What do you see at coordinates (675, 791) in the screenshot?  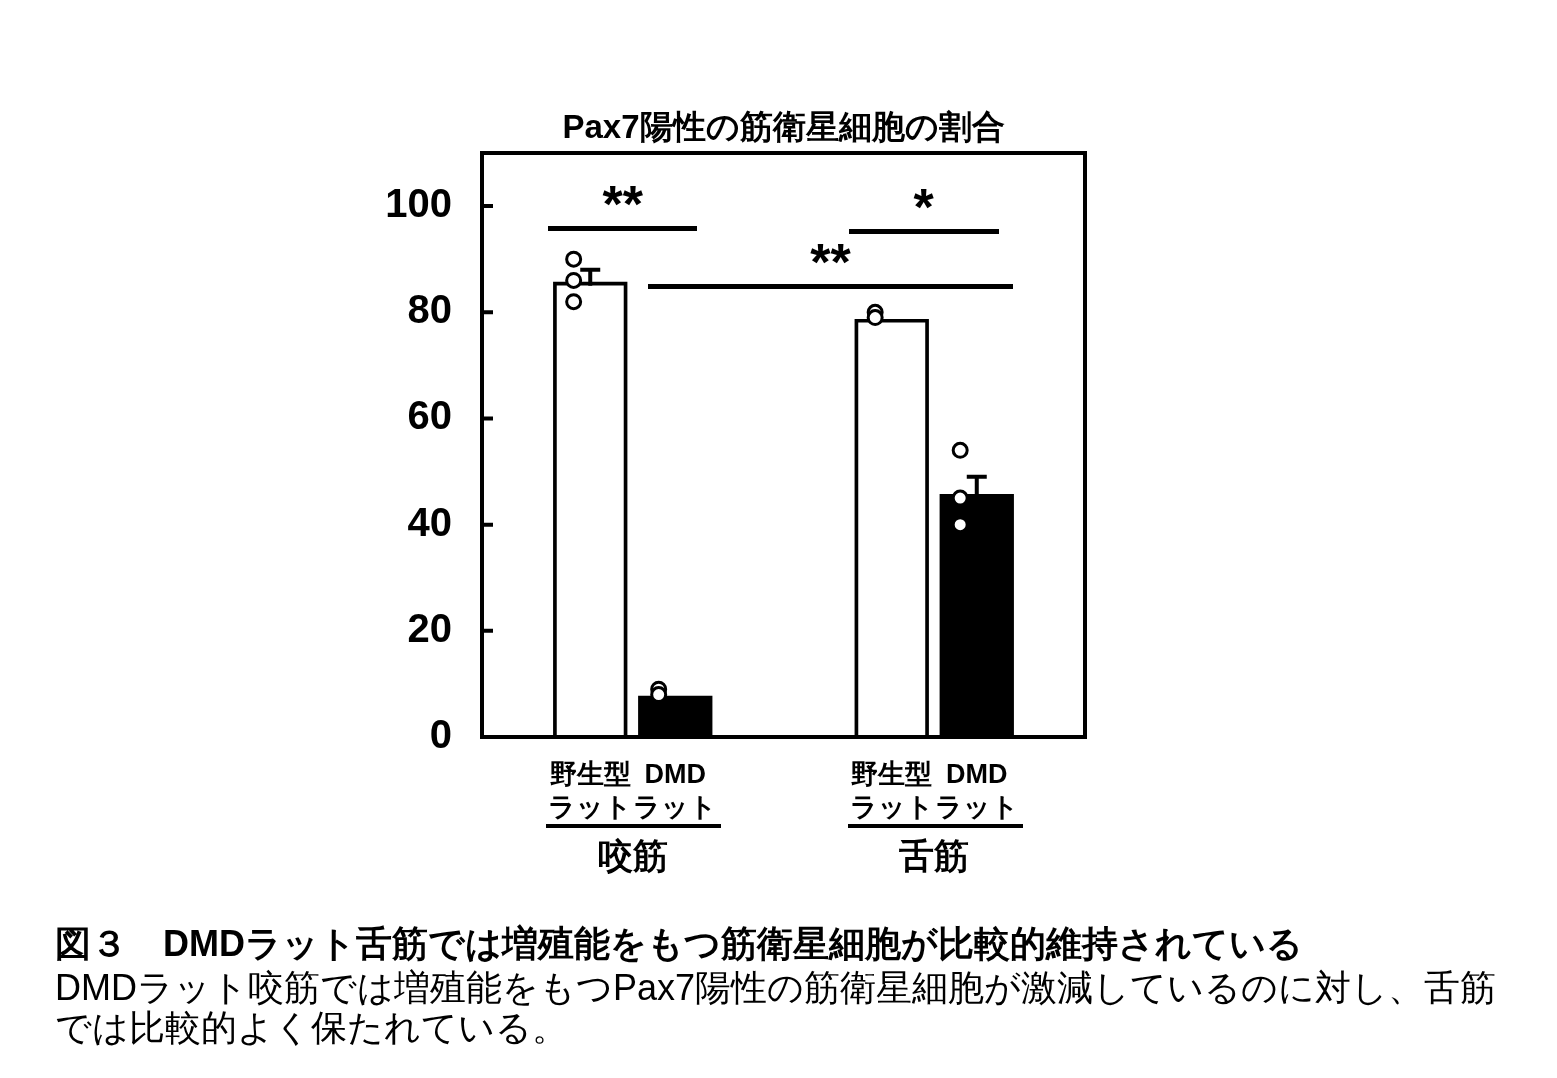 I see `series-label: DMDラット` at bounding box center [675, 791].